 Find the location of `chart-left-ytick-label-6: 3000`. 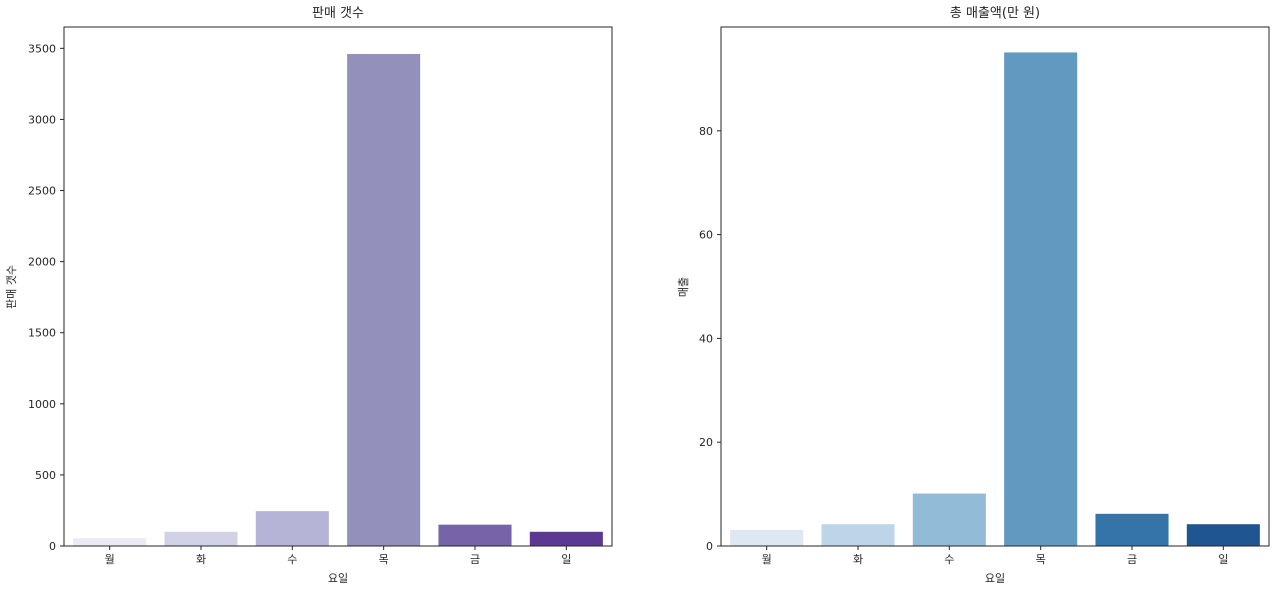

chart-left-ytick-label-6: 3000 is located at coordinates (42, 119).